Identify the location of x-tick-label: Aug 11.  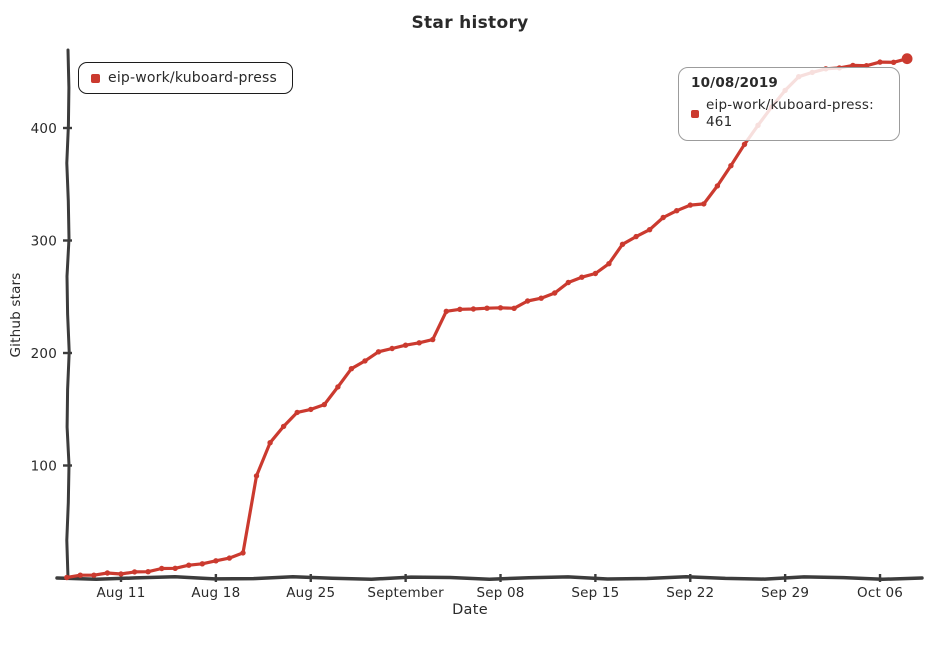
(120, 593).